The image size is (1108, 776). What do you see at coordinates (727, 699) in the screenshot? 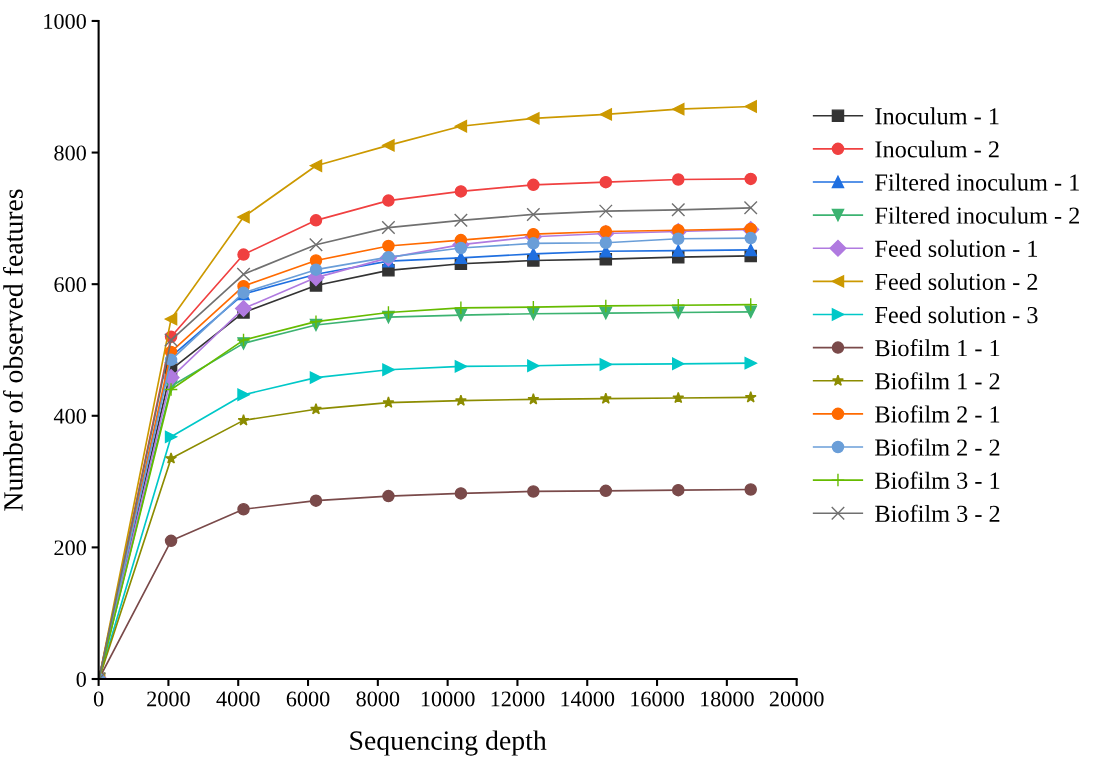
I see `x-tick-label: 18000` at bounding box center [727, 699].